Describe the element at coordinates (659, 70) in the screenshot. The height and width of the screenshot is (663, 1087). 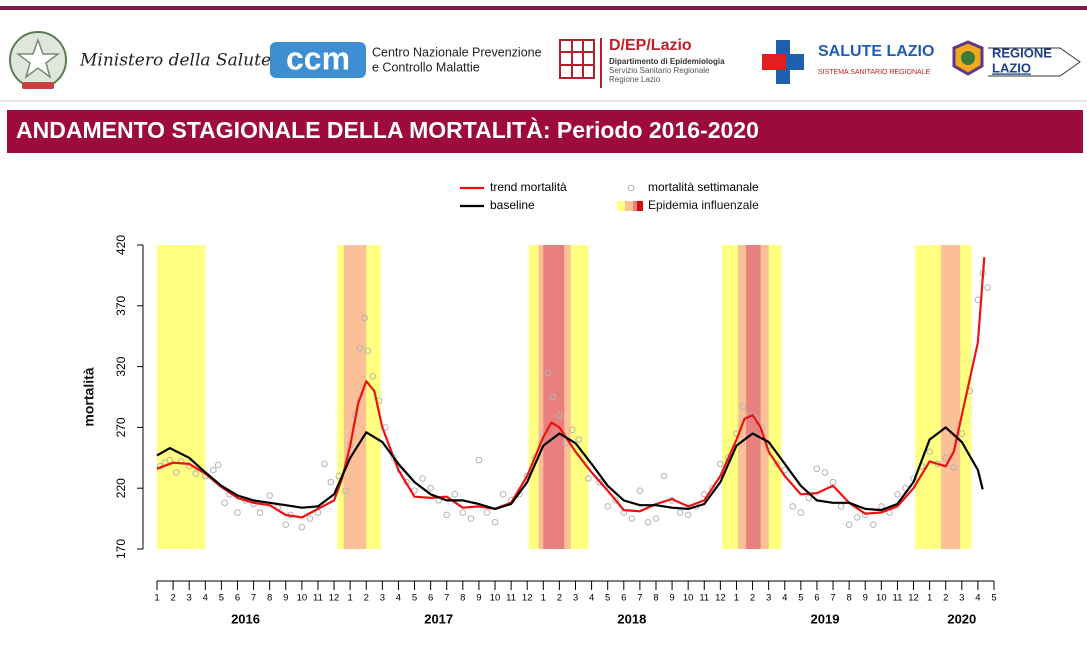
I see `dep-line: Servizio Sanitario Regionale` at that location.